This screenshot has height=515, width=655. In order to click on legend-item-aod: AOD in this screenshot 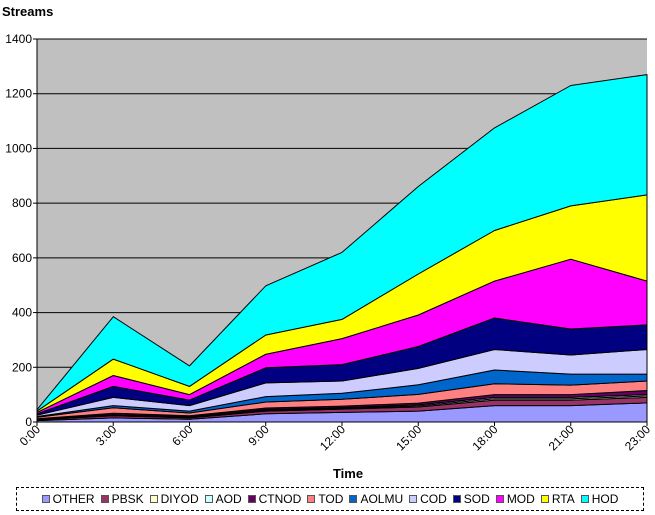, I will do `click(223, 499)`.